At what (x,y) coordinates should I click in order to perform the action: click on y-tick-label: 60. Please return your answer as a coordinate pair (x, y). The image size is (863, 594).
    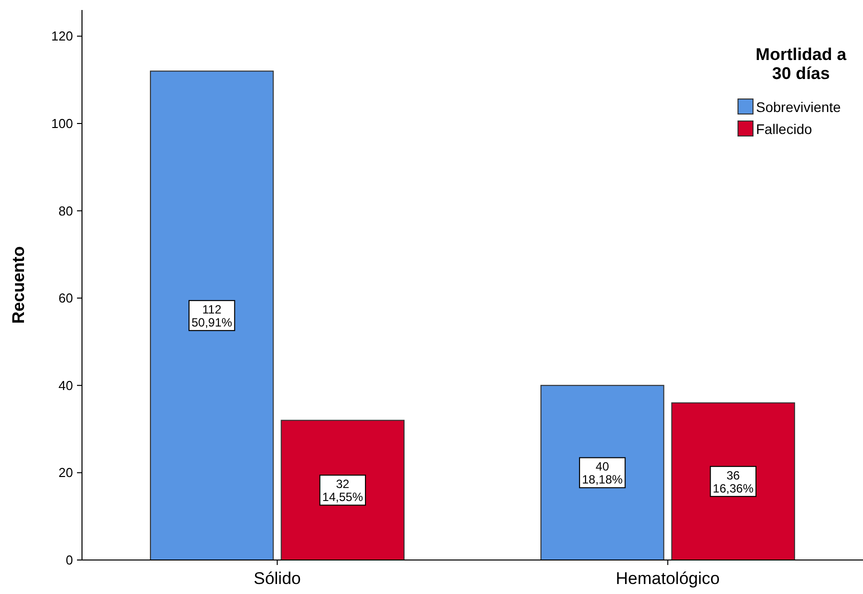
    Looking at the image, I should click on (65, 298).